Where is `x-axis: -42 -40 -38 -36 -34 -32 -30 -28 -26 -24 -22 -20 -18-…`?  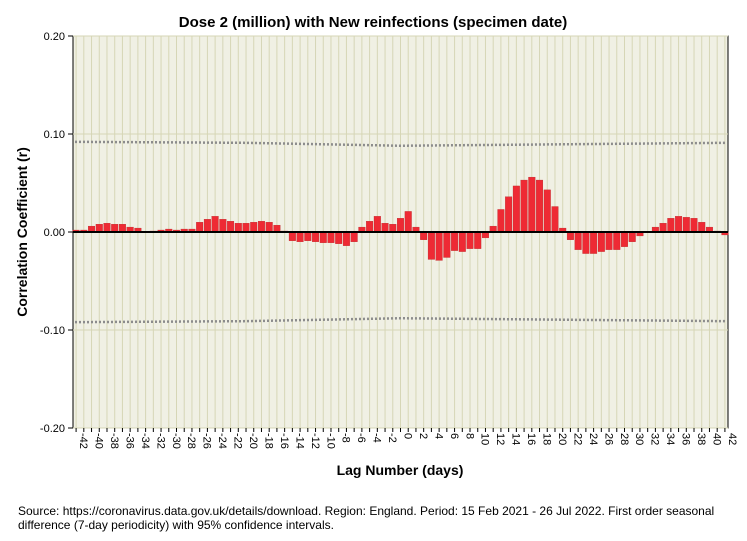 x-axis: -42 -40 -38 -36 -34 -32 -30 -28 -26 -24 -22 -20 -18-… is located at coordinates (406, 438).